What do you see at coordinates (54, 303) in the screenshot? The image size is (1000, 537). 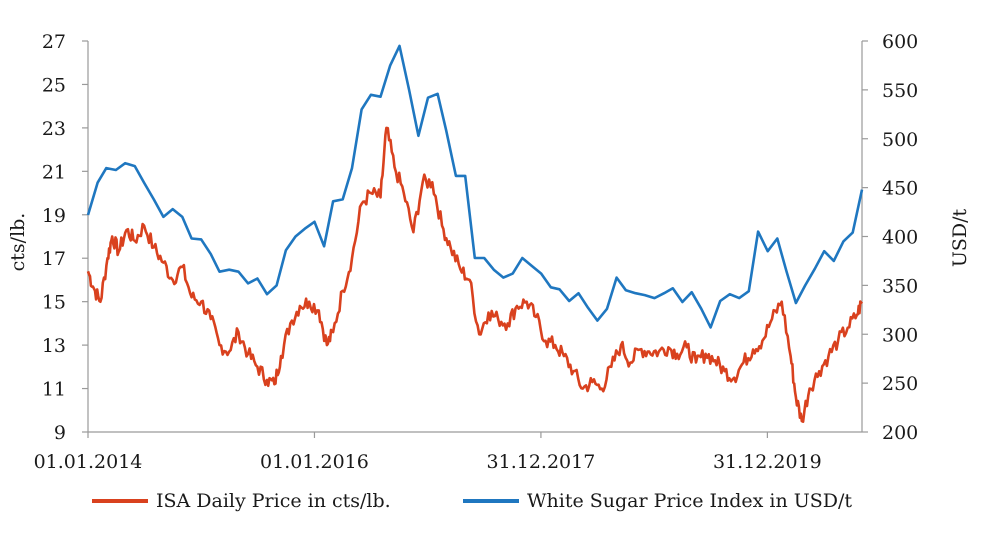 I see `left-tick-label: 15` at bounding box center [54, 303].